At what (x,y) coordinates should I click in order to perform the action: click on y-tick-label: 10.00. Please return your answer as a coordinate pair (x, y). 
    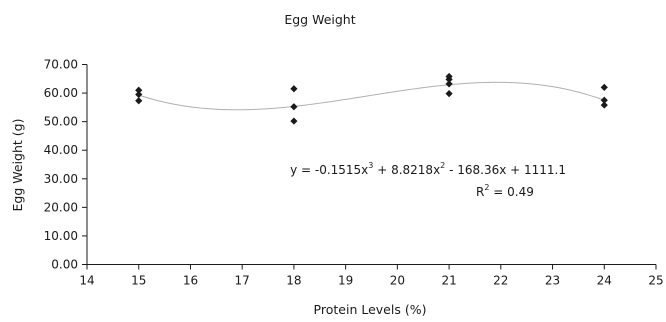
    Looking at the image, I should click on (61, 236).